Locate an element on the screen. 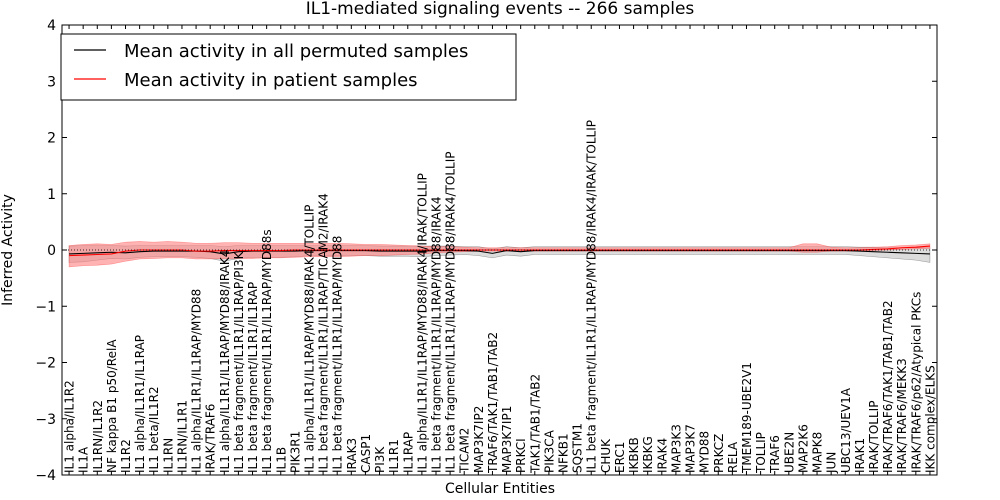 The height and width of the screenshot is (500, 1000). x-tick-label: IL1 alpha/IL1R1/IL1RAP/MYD88 is located at coordinates (197, 381).